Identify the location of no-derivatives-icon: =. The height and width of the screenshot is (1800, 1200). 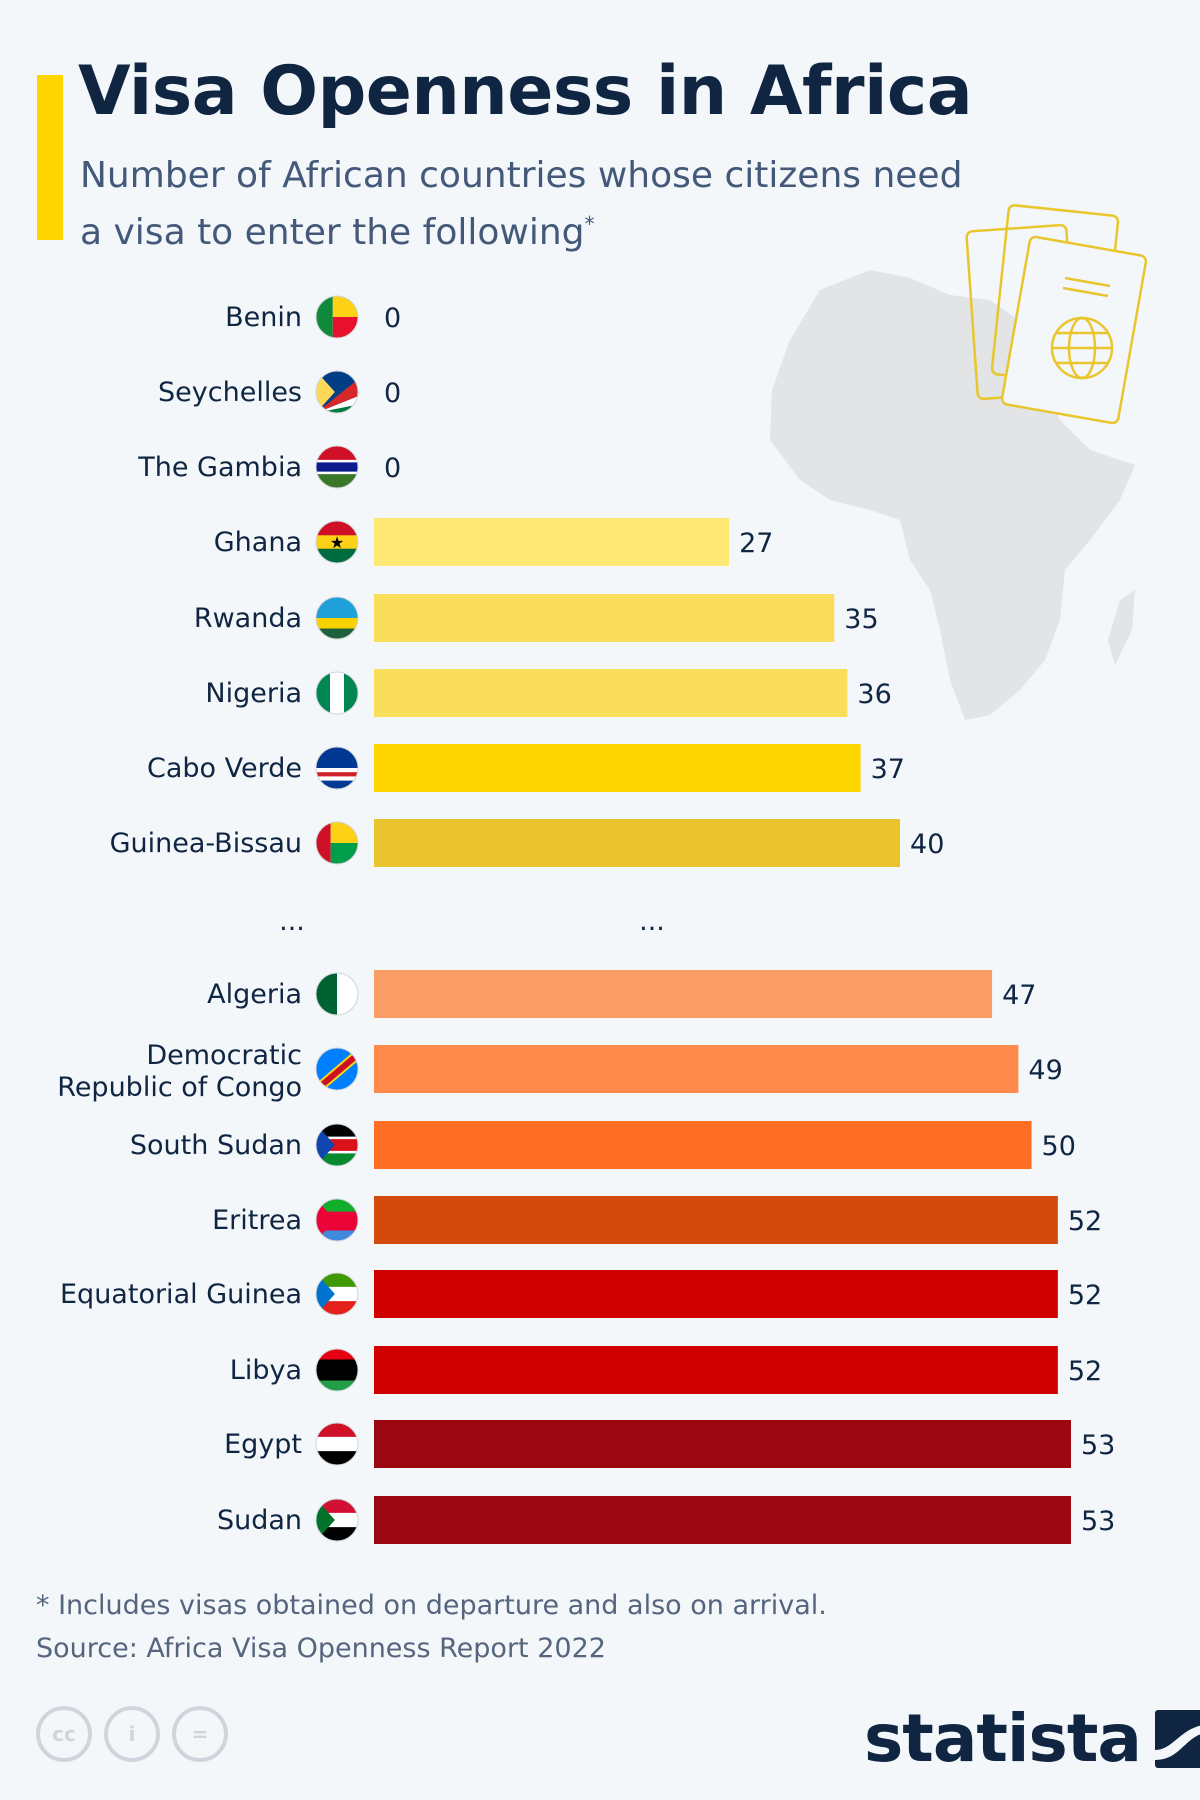
(200, 1734).